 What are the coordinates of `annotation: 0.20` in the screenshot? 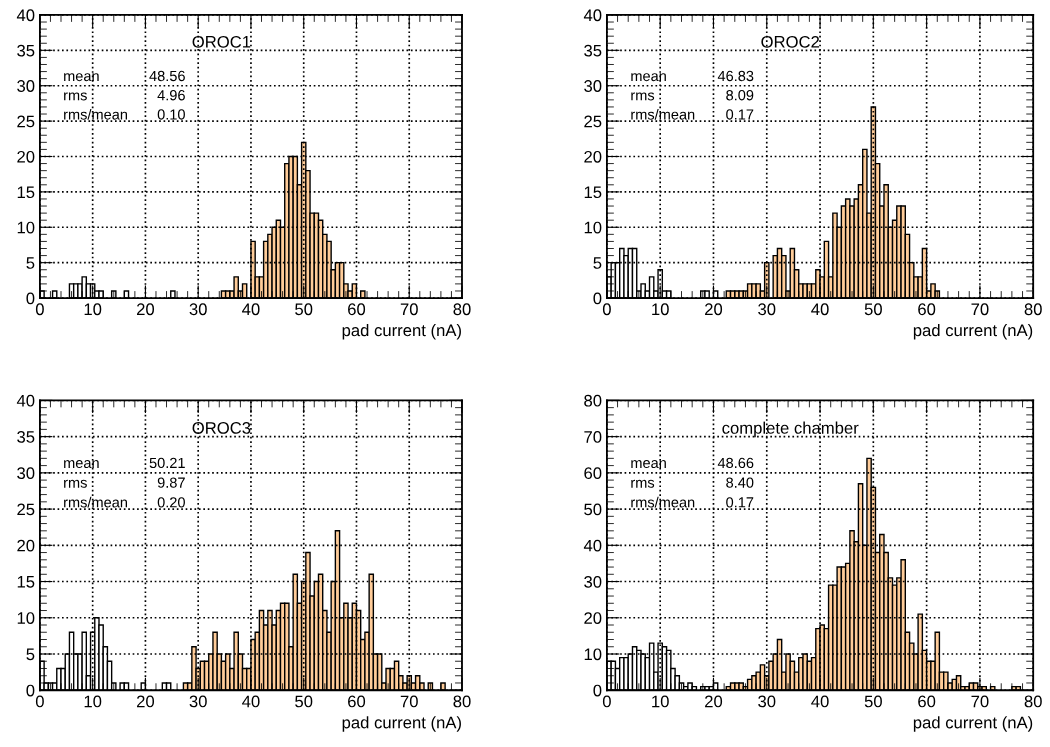 It's located at (171, 502).